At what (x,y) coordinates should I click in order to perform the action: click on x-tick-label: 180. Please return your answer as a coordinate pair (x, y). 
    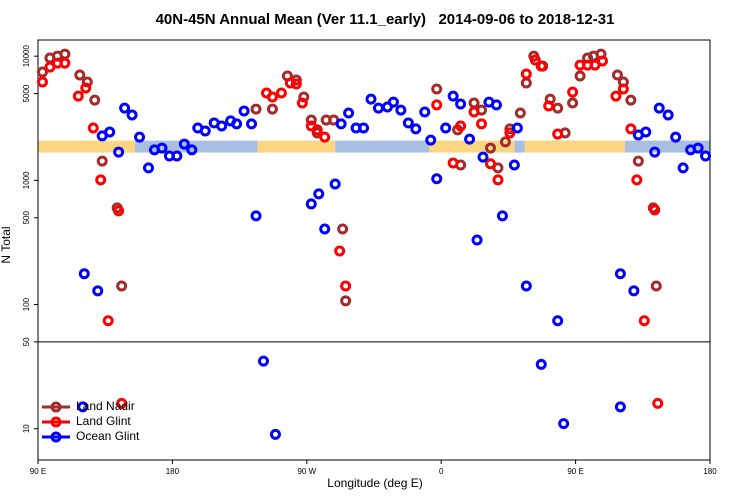
    Looking at the image, I should click on (173, 471).